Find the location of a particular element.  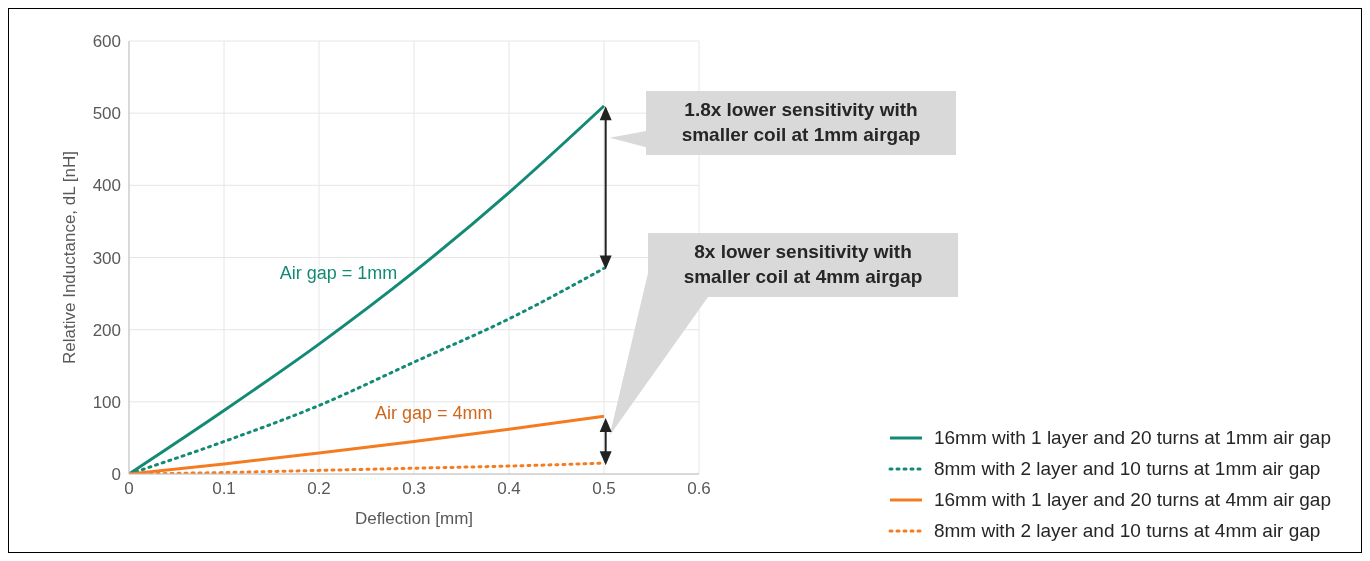

annotation: 8x lower sensitivity with smaller coil at 4mm airgap is located at coordinates (803, 265).